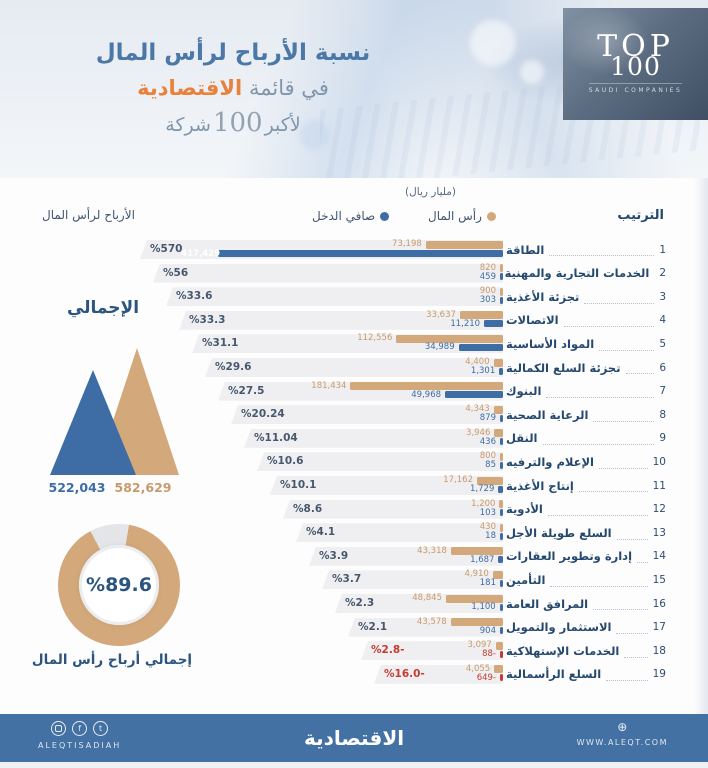 The width and height of the screenshot is (708, 768). I want to click on top100-logo-word: TOP, so click(635, 46).